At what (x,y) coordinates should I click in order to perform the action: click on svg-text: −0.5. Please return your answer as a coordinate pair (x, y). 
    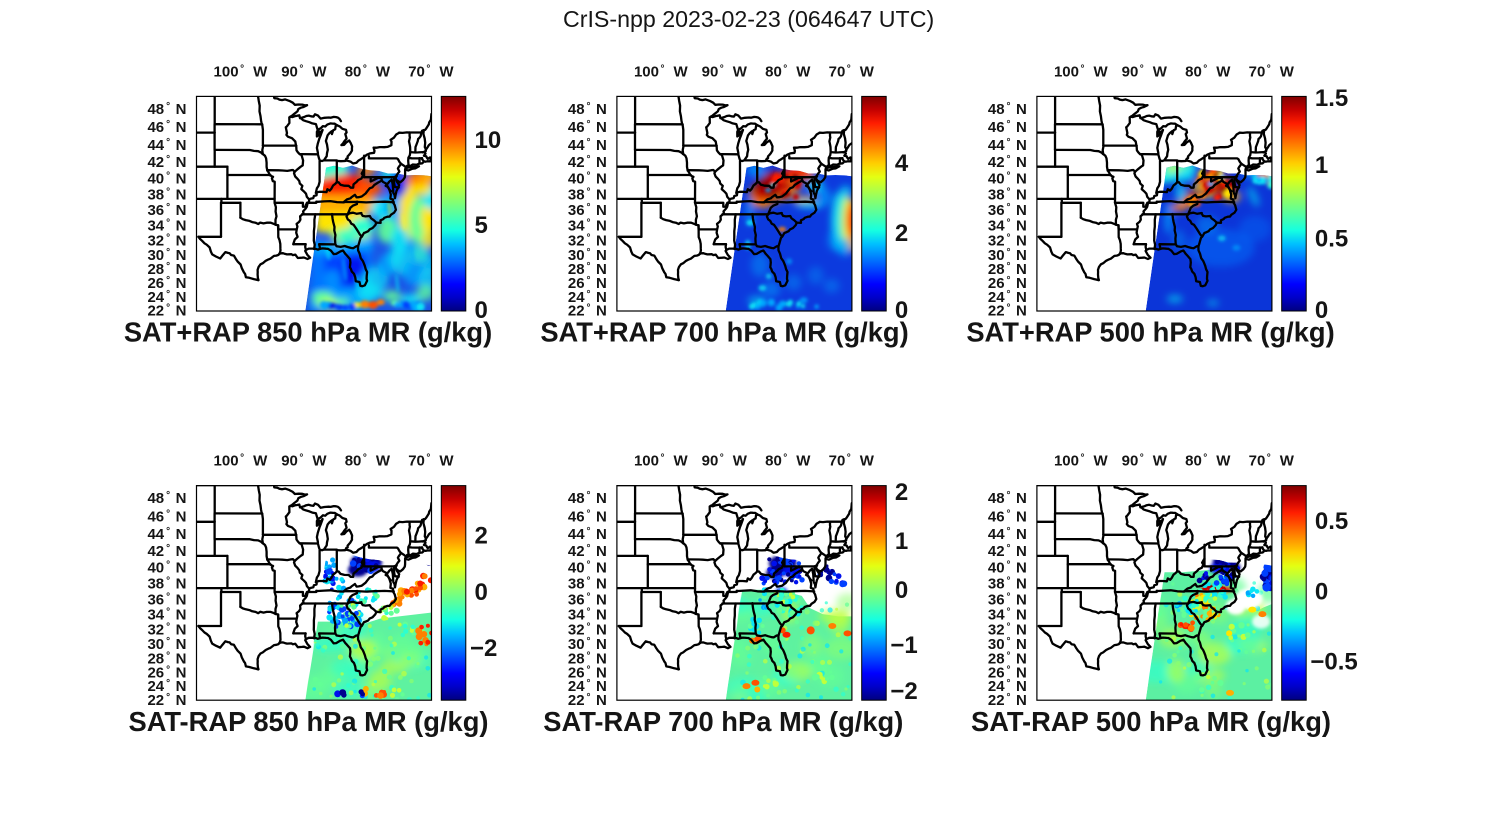
    Looking at the image, I should click on (1333, 661).